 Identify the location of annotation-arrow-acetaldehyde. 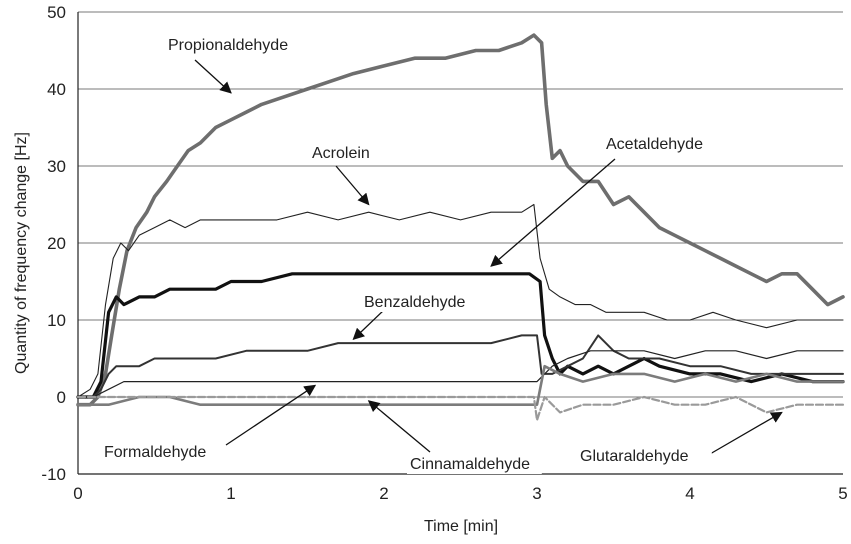
(553, 212).